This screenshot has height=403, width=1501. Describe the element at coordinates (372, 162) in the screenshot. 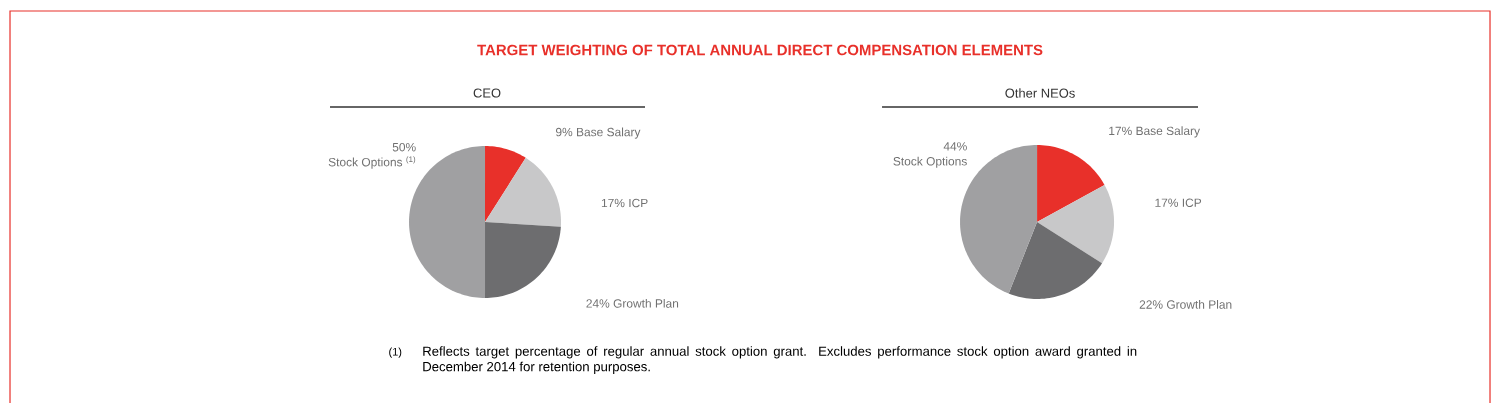

I see `slice-label: Stock Options $^{(1)}$` at that location.